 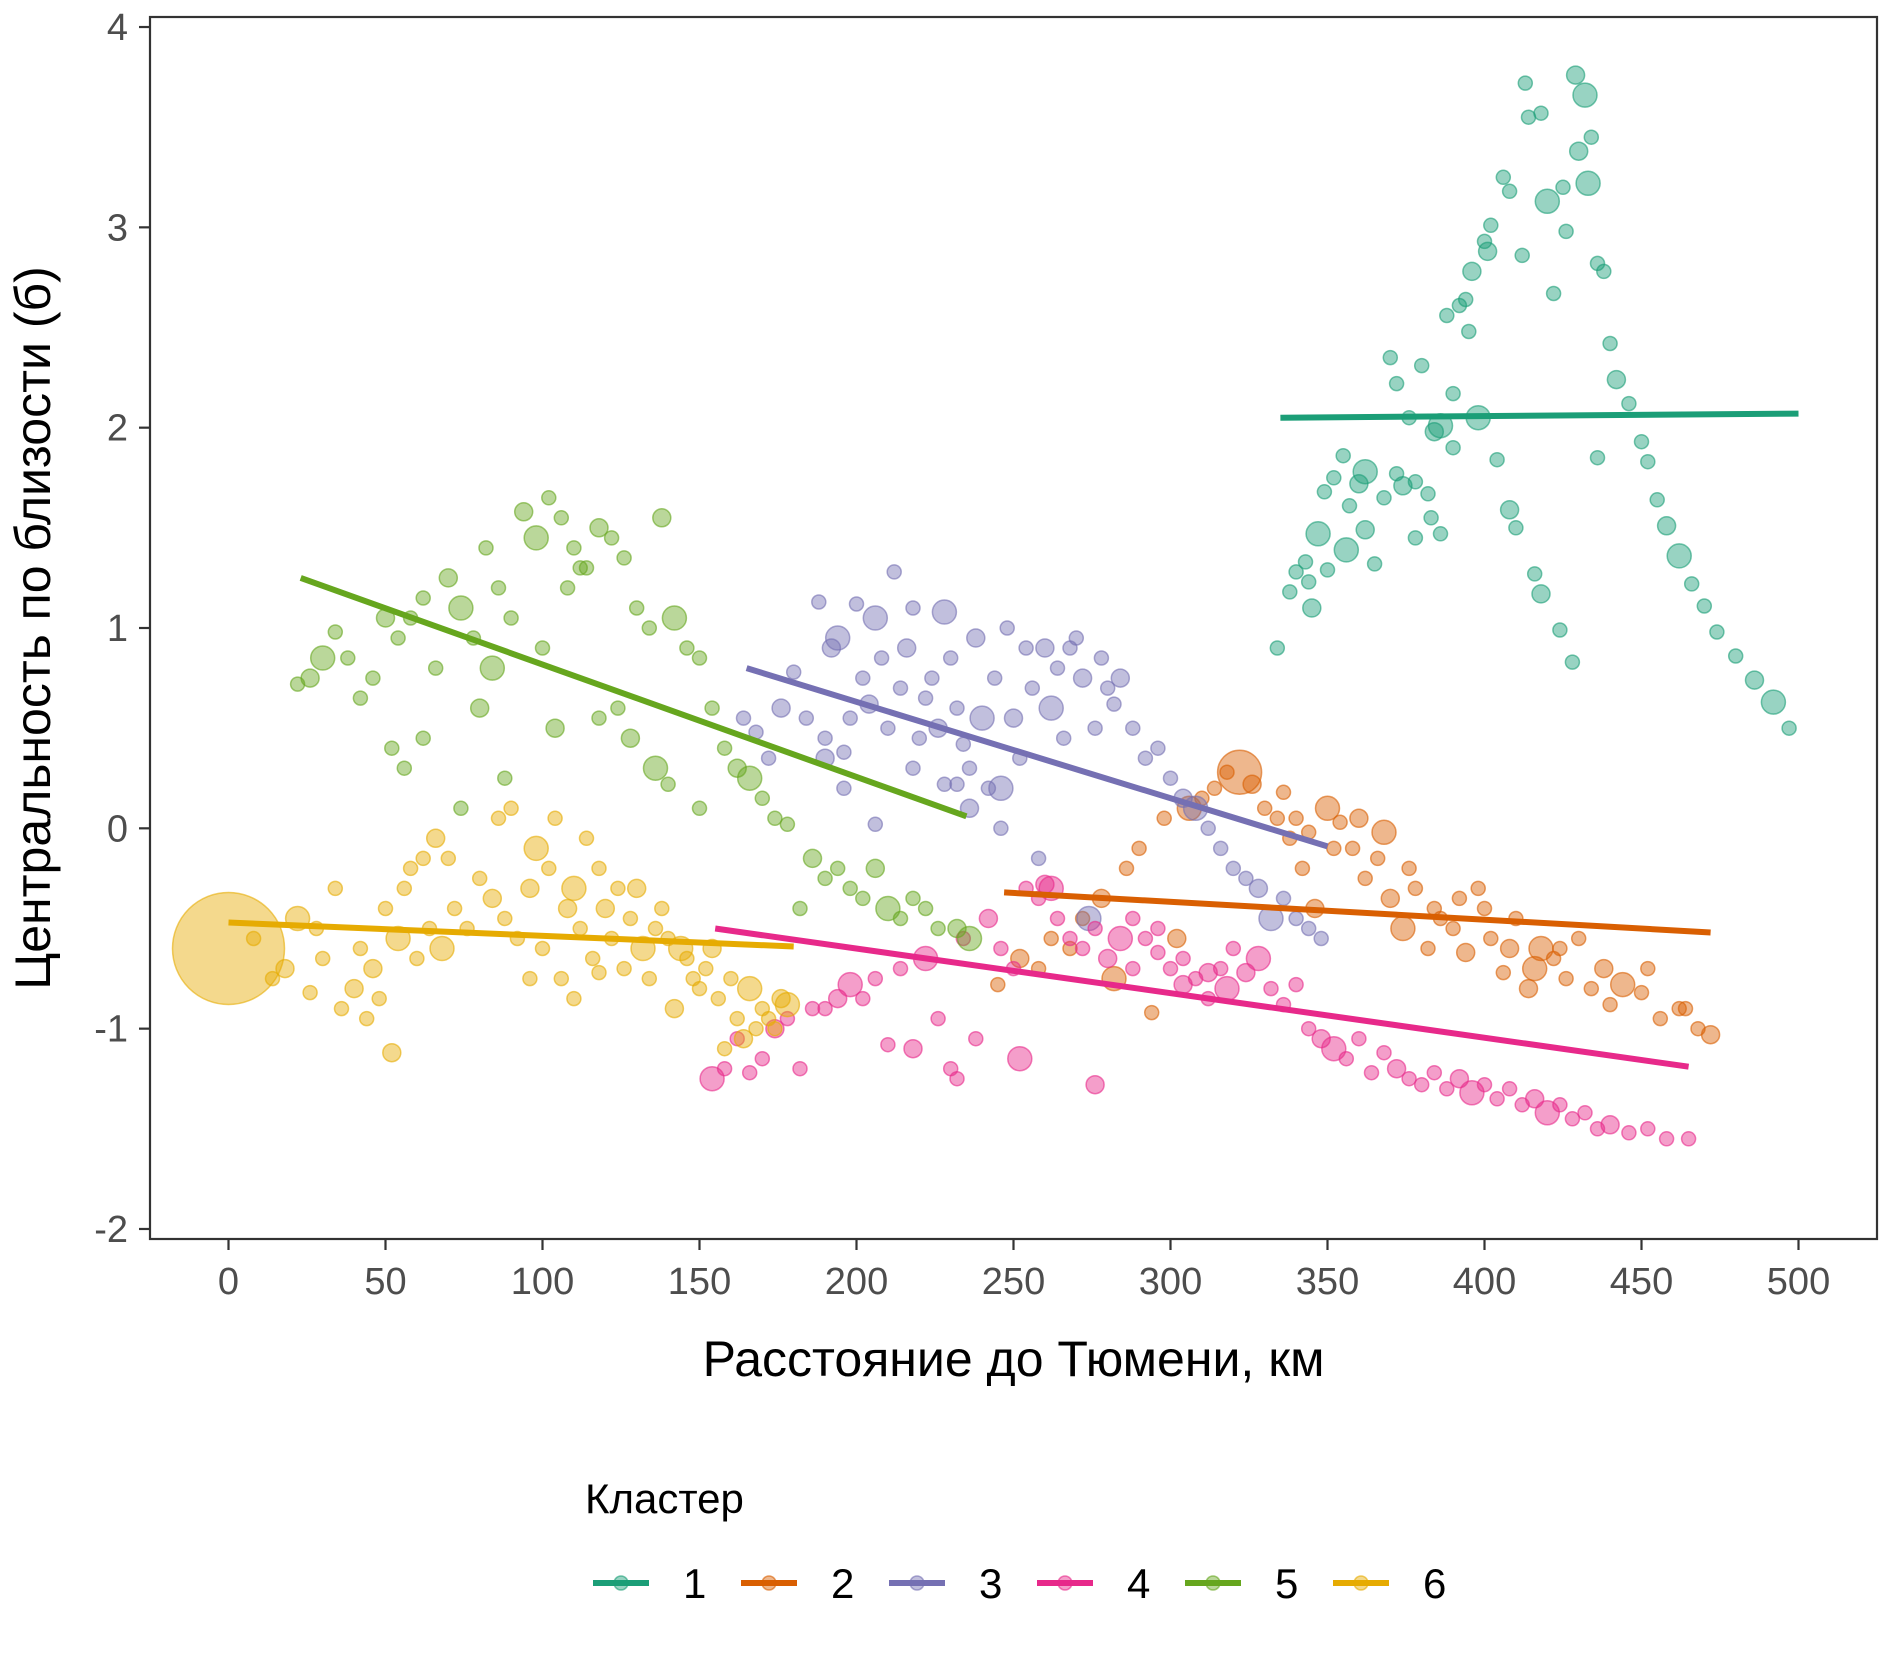 What do you see at coordinates (111, 1030) in the screenshot?
I see `y-tick-label: -1` at bounding box center [111, 1030].